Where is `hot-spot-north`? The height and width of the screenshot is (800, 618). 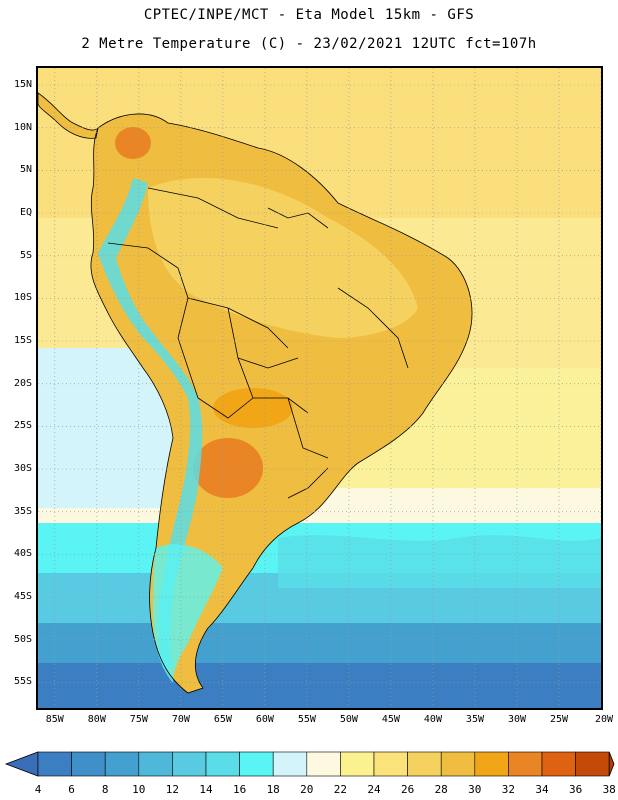 hot-spot-north is located at coordinates (133, 143).